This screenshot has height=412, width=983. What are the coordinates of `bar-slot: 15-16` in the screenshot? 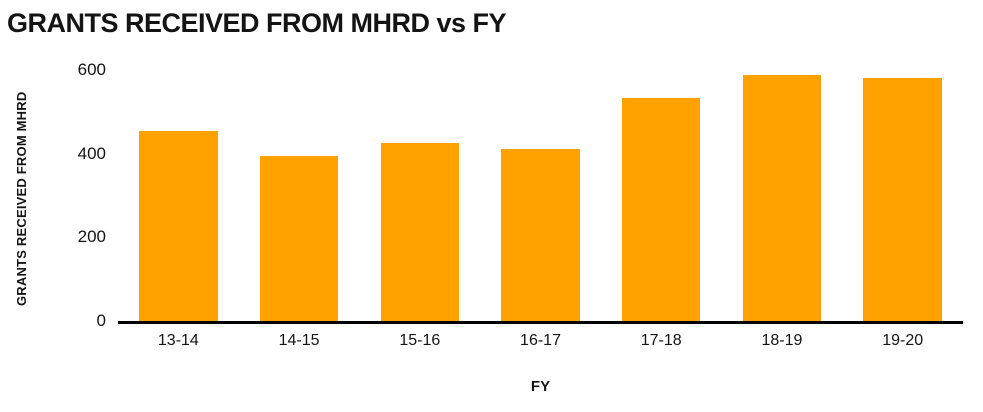 It's located at (419, 209).